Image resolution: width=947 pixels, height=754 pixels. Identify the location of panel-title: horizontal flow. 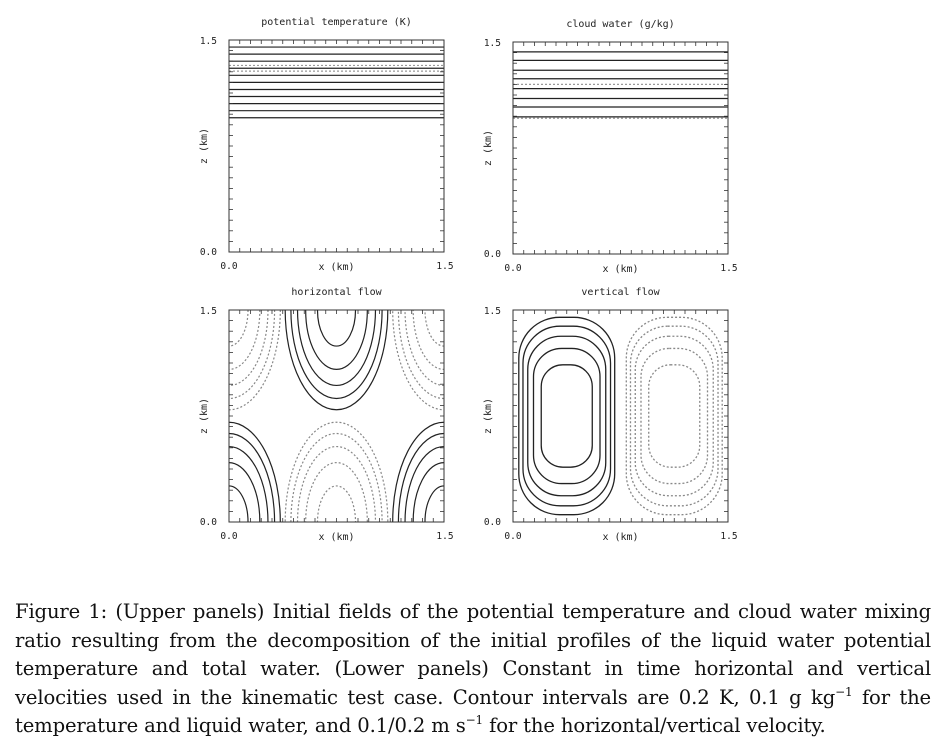
(336, 292).